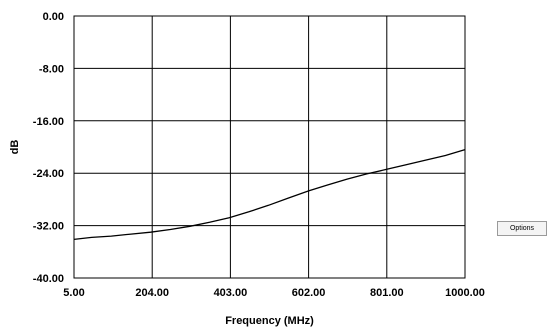 The width and height of the screenshot is (548, 329). I want to click on x-tick-label: 5.00, so click(73, 293).